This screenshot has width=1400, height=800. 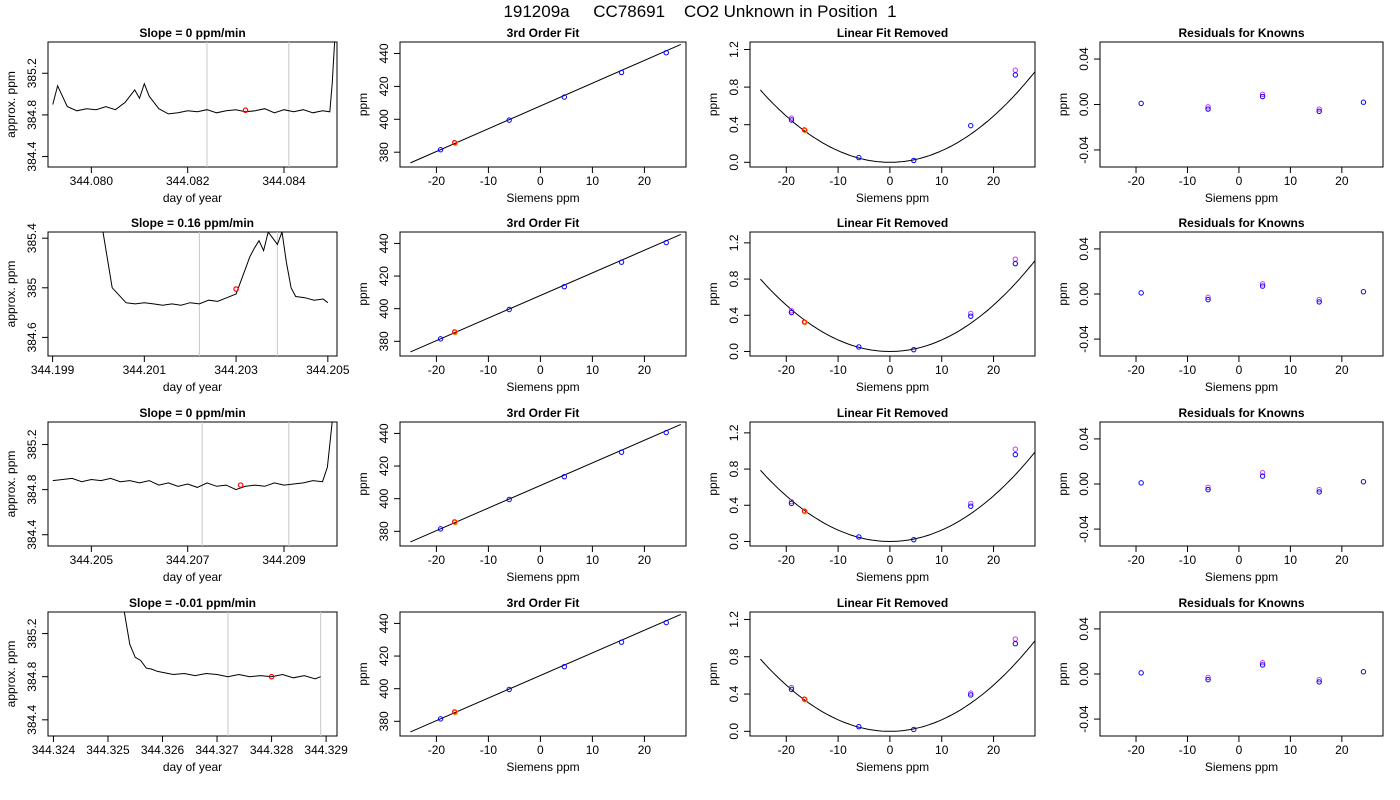 I want to click on panel-title: Slope = 0.16 ppm/min, so click(x=192, y=223).